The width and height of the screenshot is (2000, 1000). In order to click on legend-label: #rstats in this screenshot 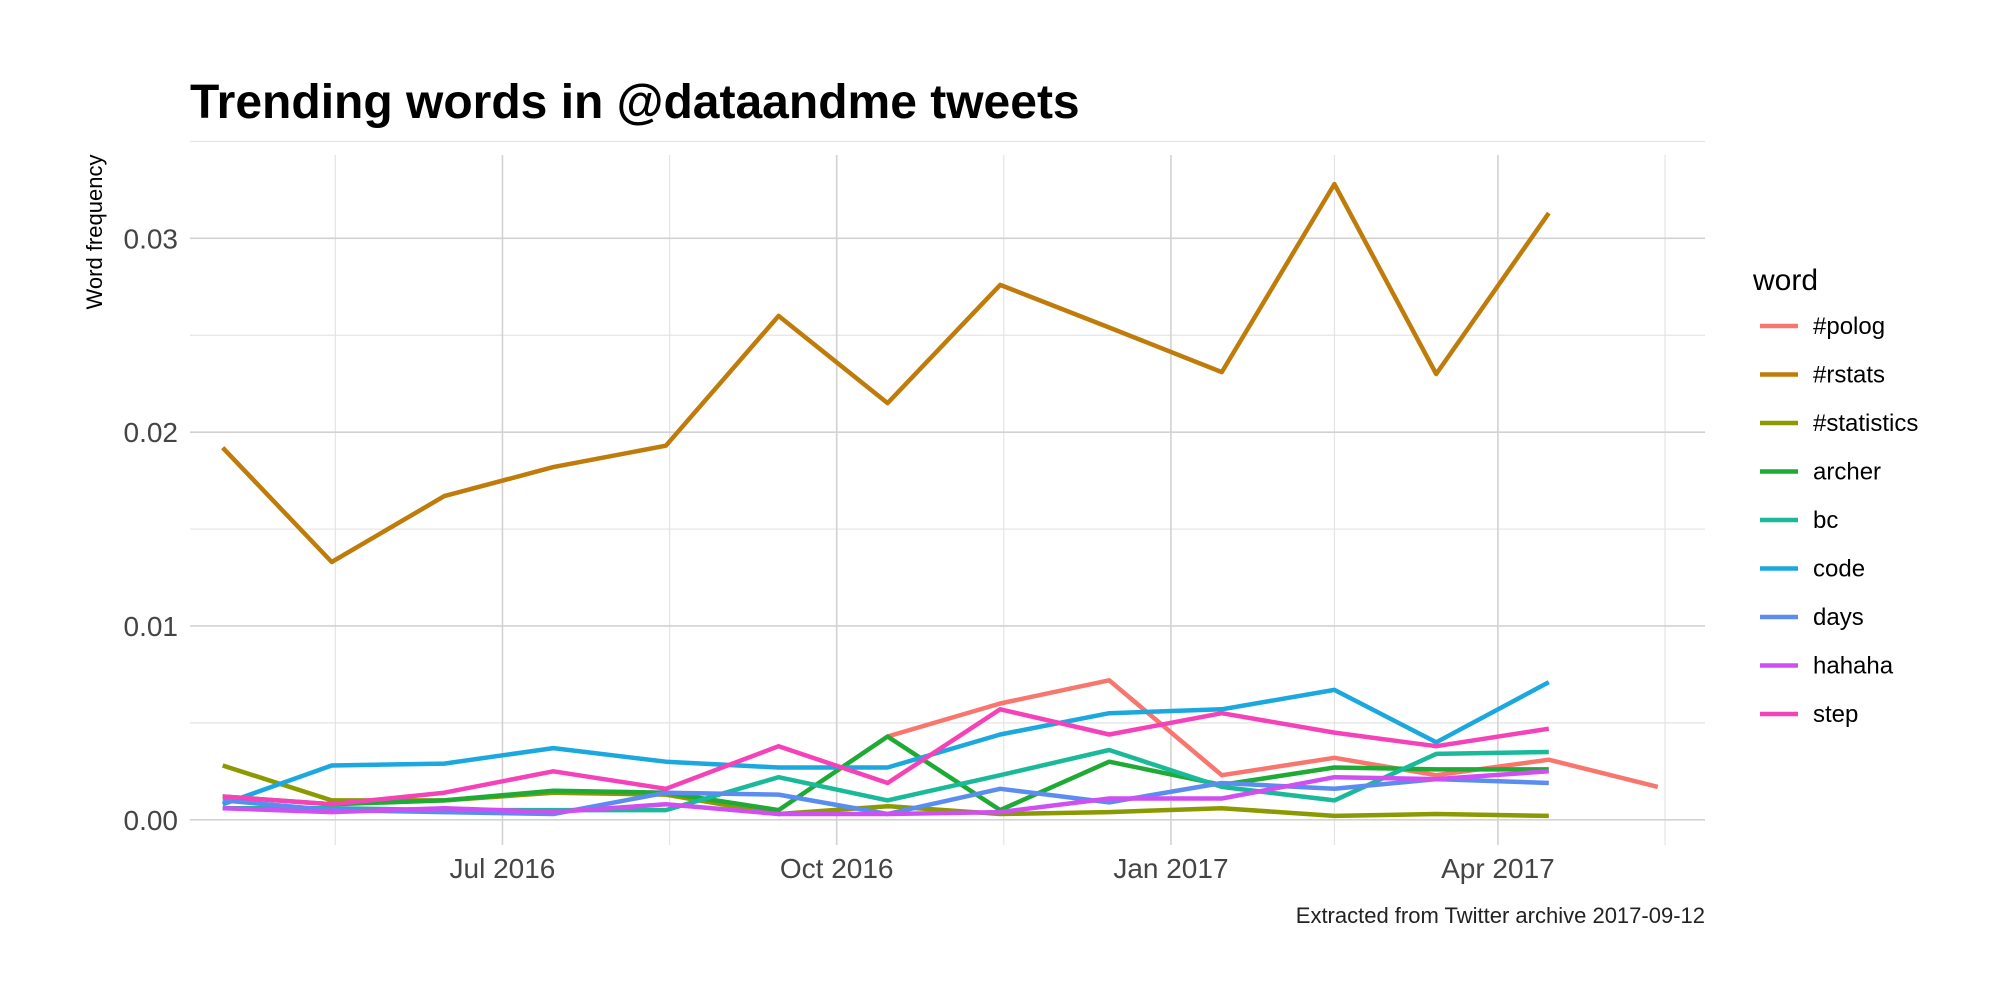, I will do `click(1849, 375)`.